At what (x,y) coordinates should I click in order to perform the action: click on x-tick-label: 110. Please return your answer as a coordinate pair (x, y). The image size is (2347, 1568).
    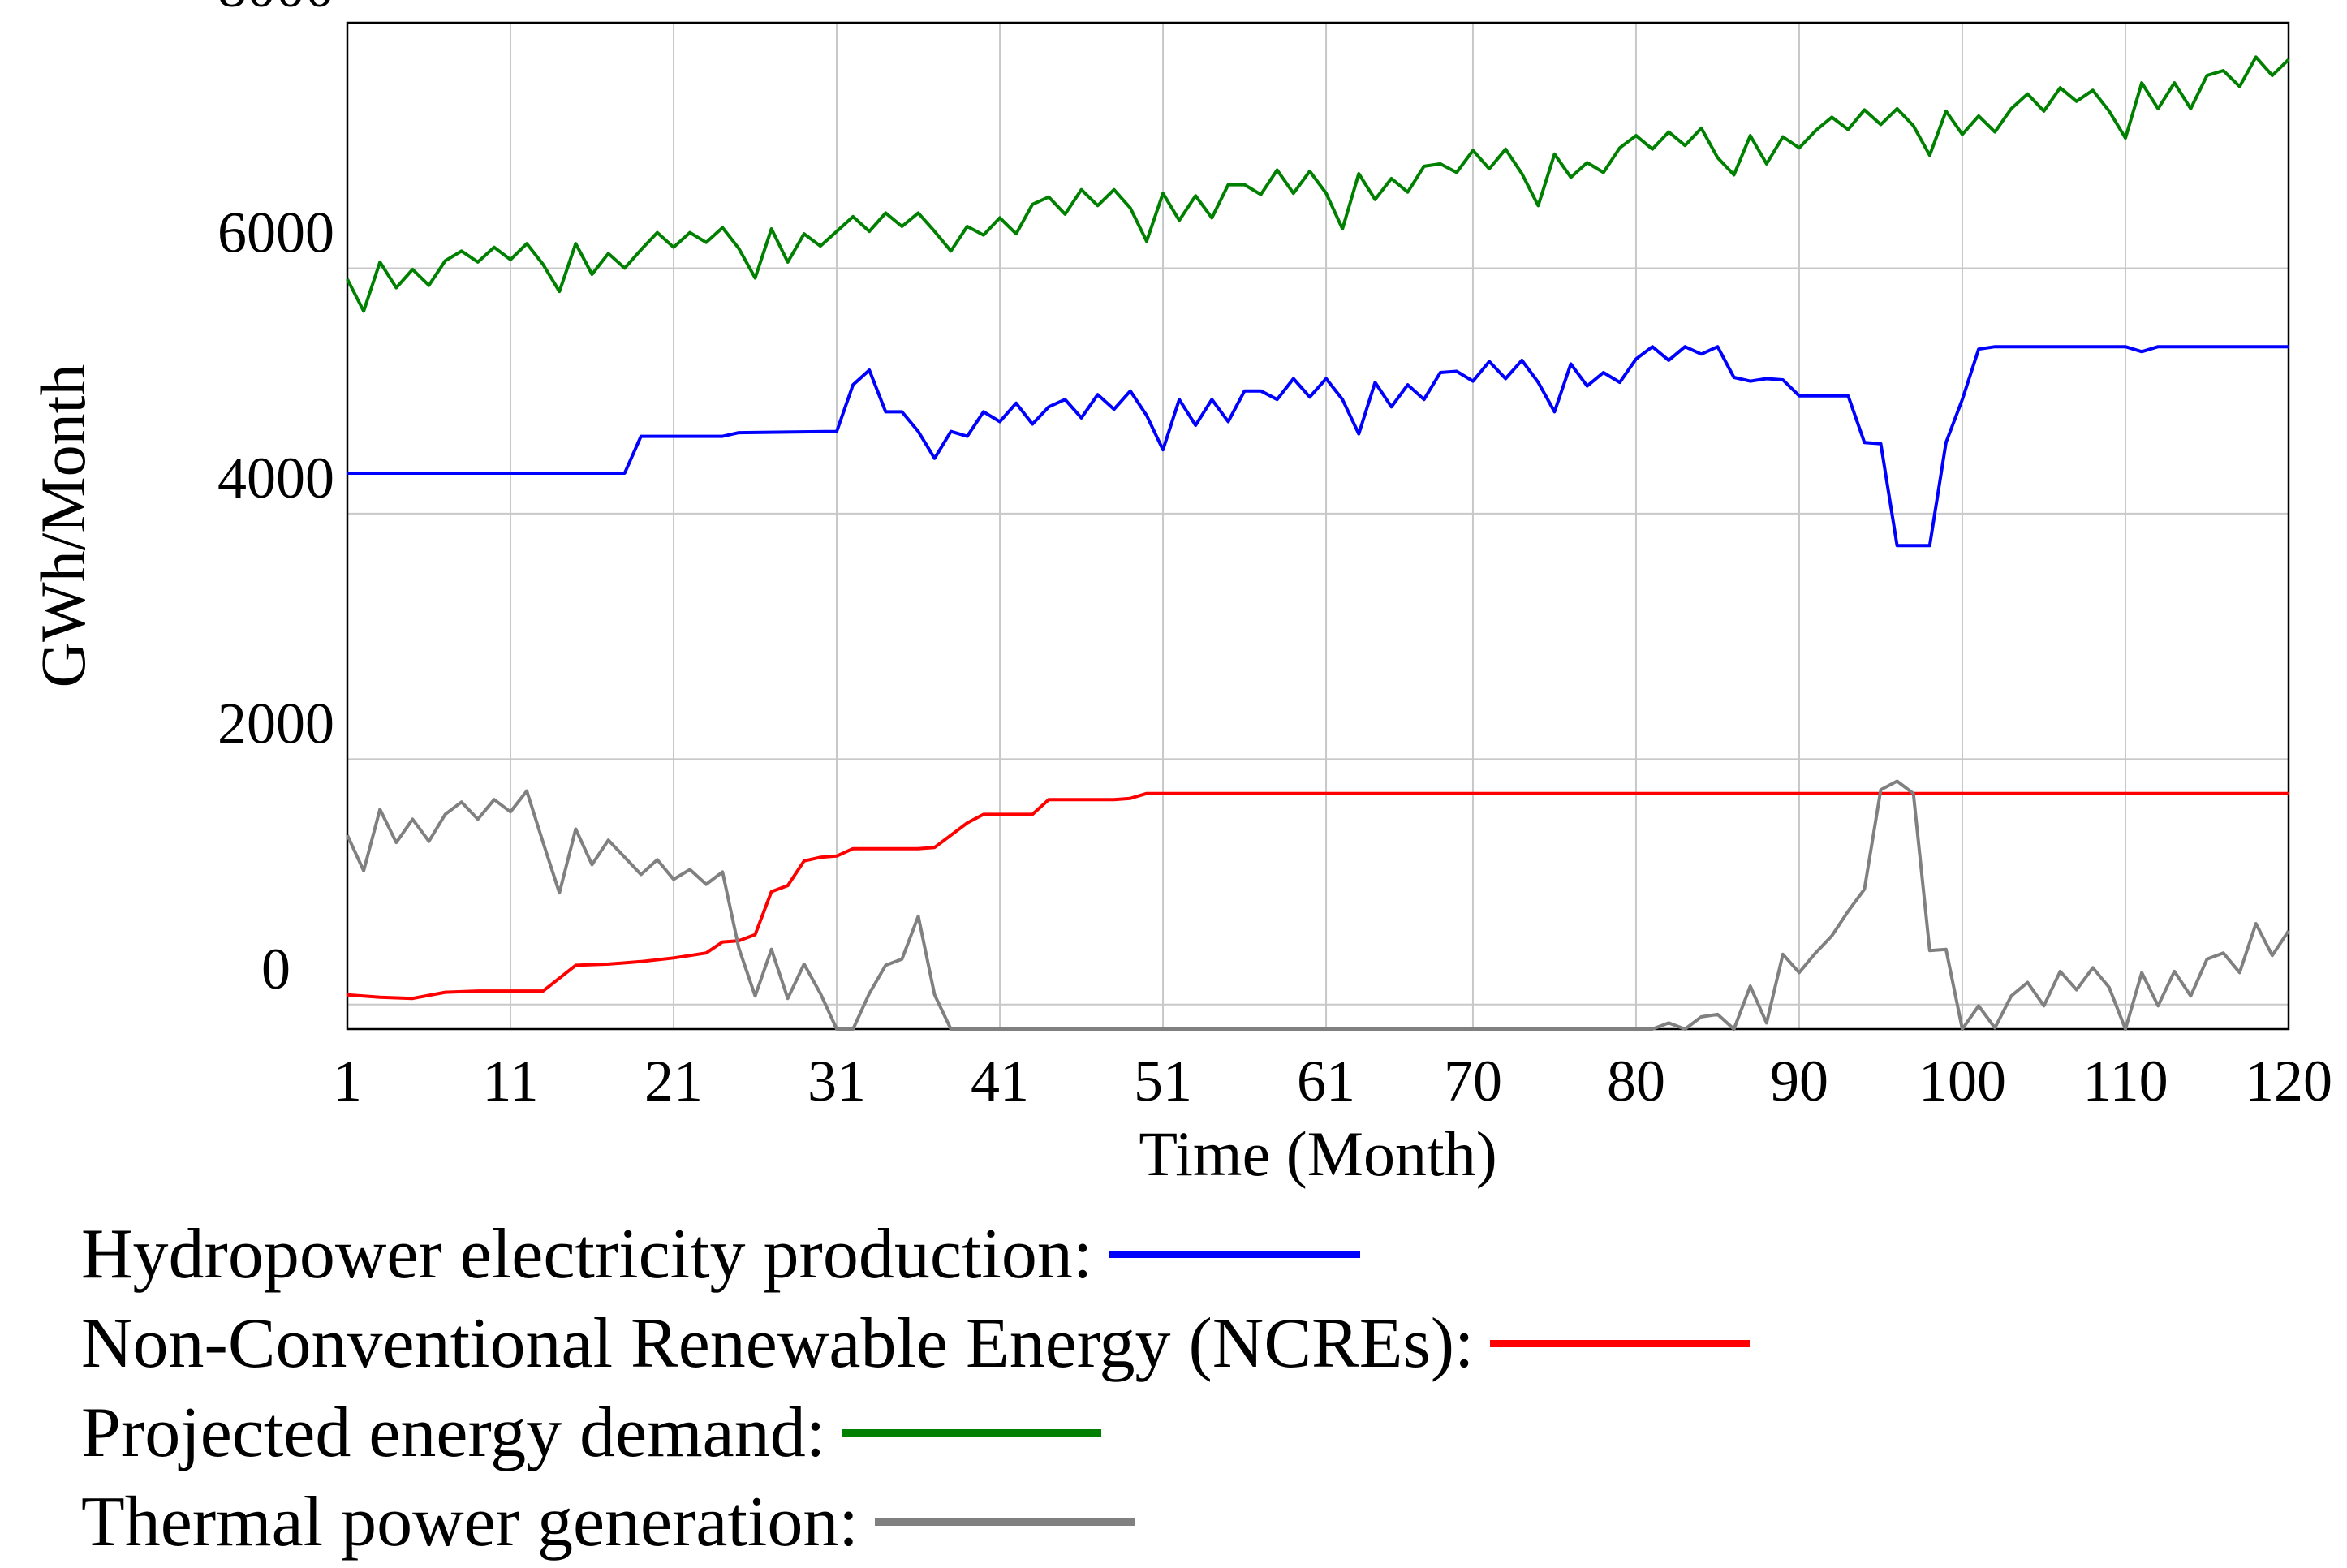
    Looking at the image, I should click on (2125, 1081).